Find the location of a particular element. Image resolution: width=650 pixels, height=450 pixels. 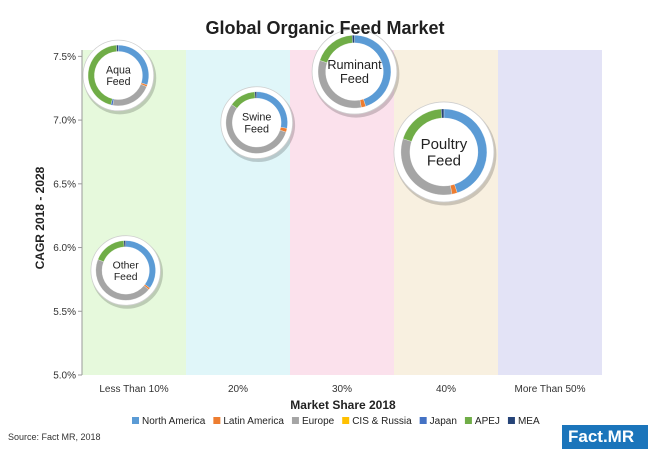

x-tick-label: 20% is located at coordinates (238, 389).